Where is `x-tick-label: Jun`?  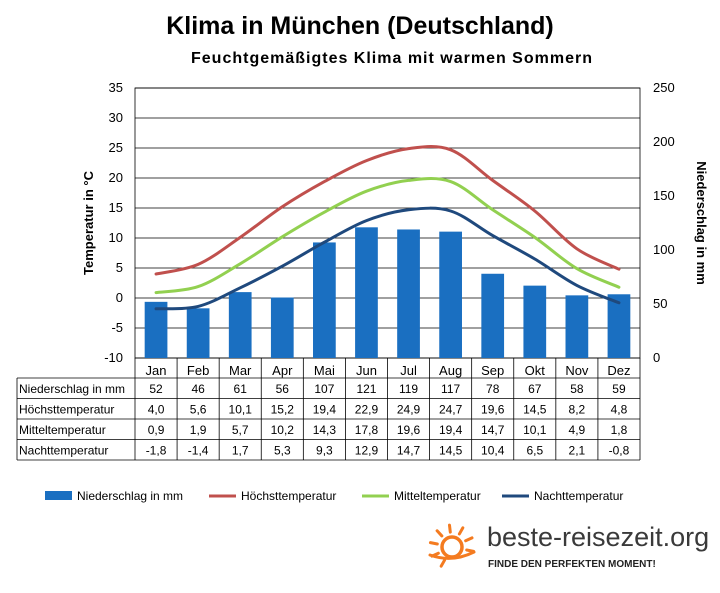 x-tick-label: Jun is located at coordinates (366, 370).